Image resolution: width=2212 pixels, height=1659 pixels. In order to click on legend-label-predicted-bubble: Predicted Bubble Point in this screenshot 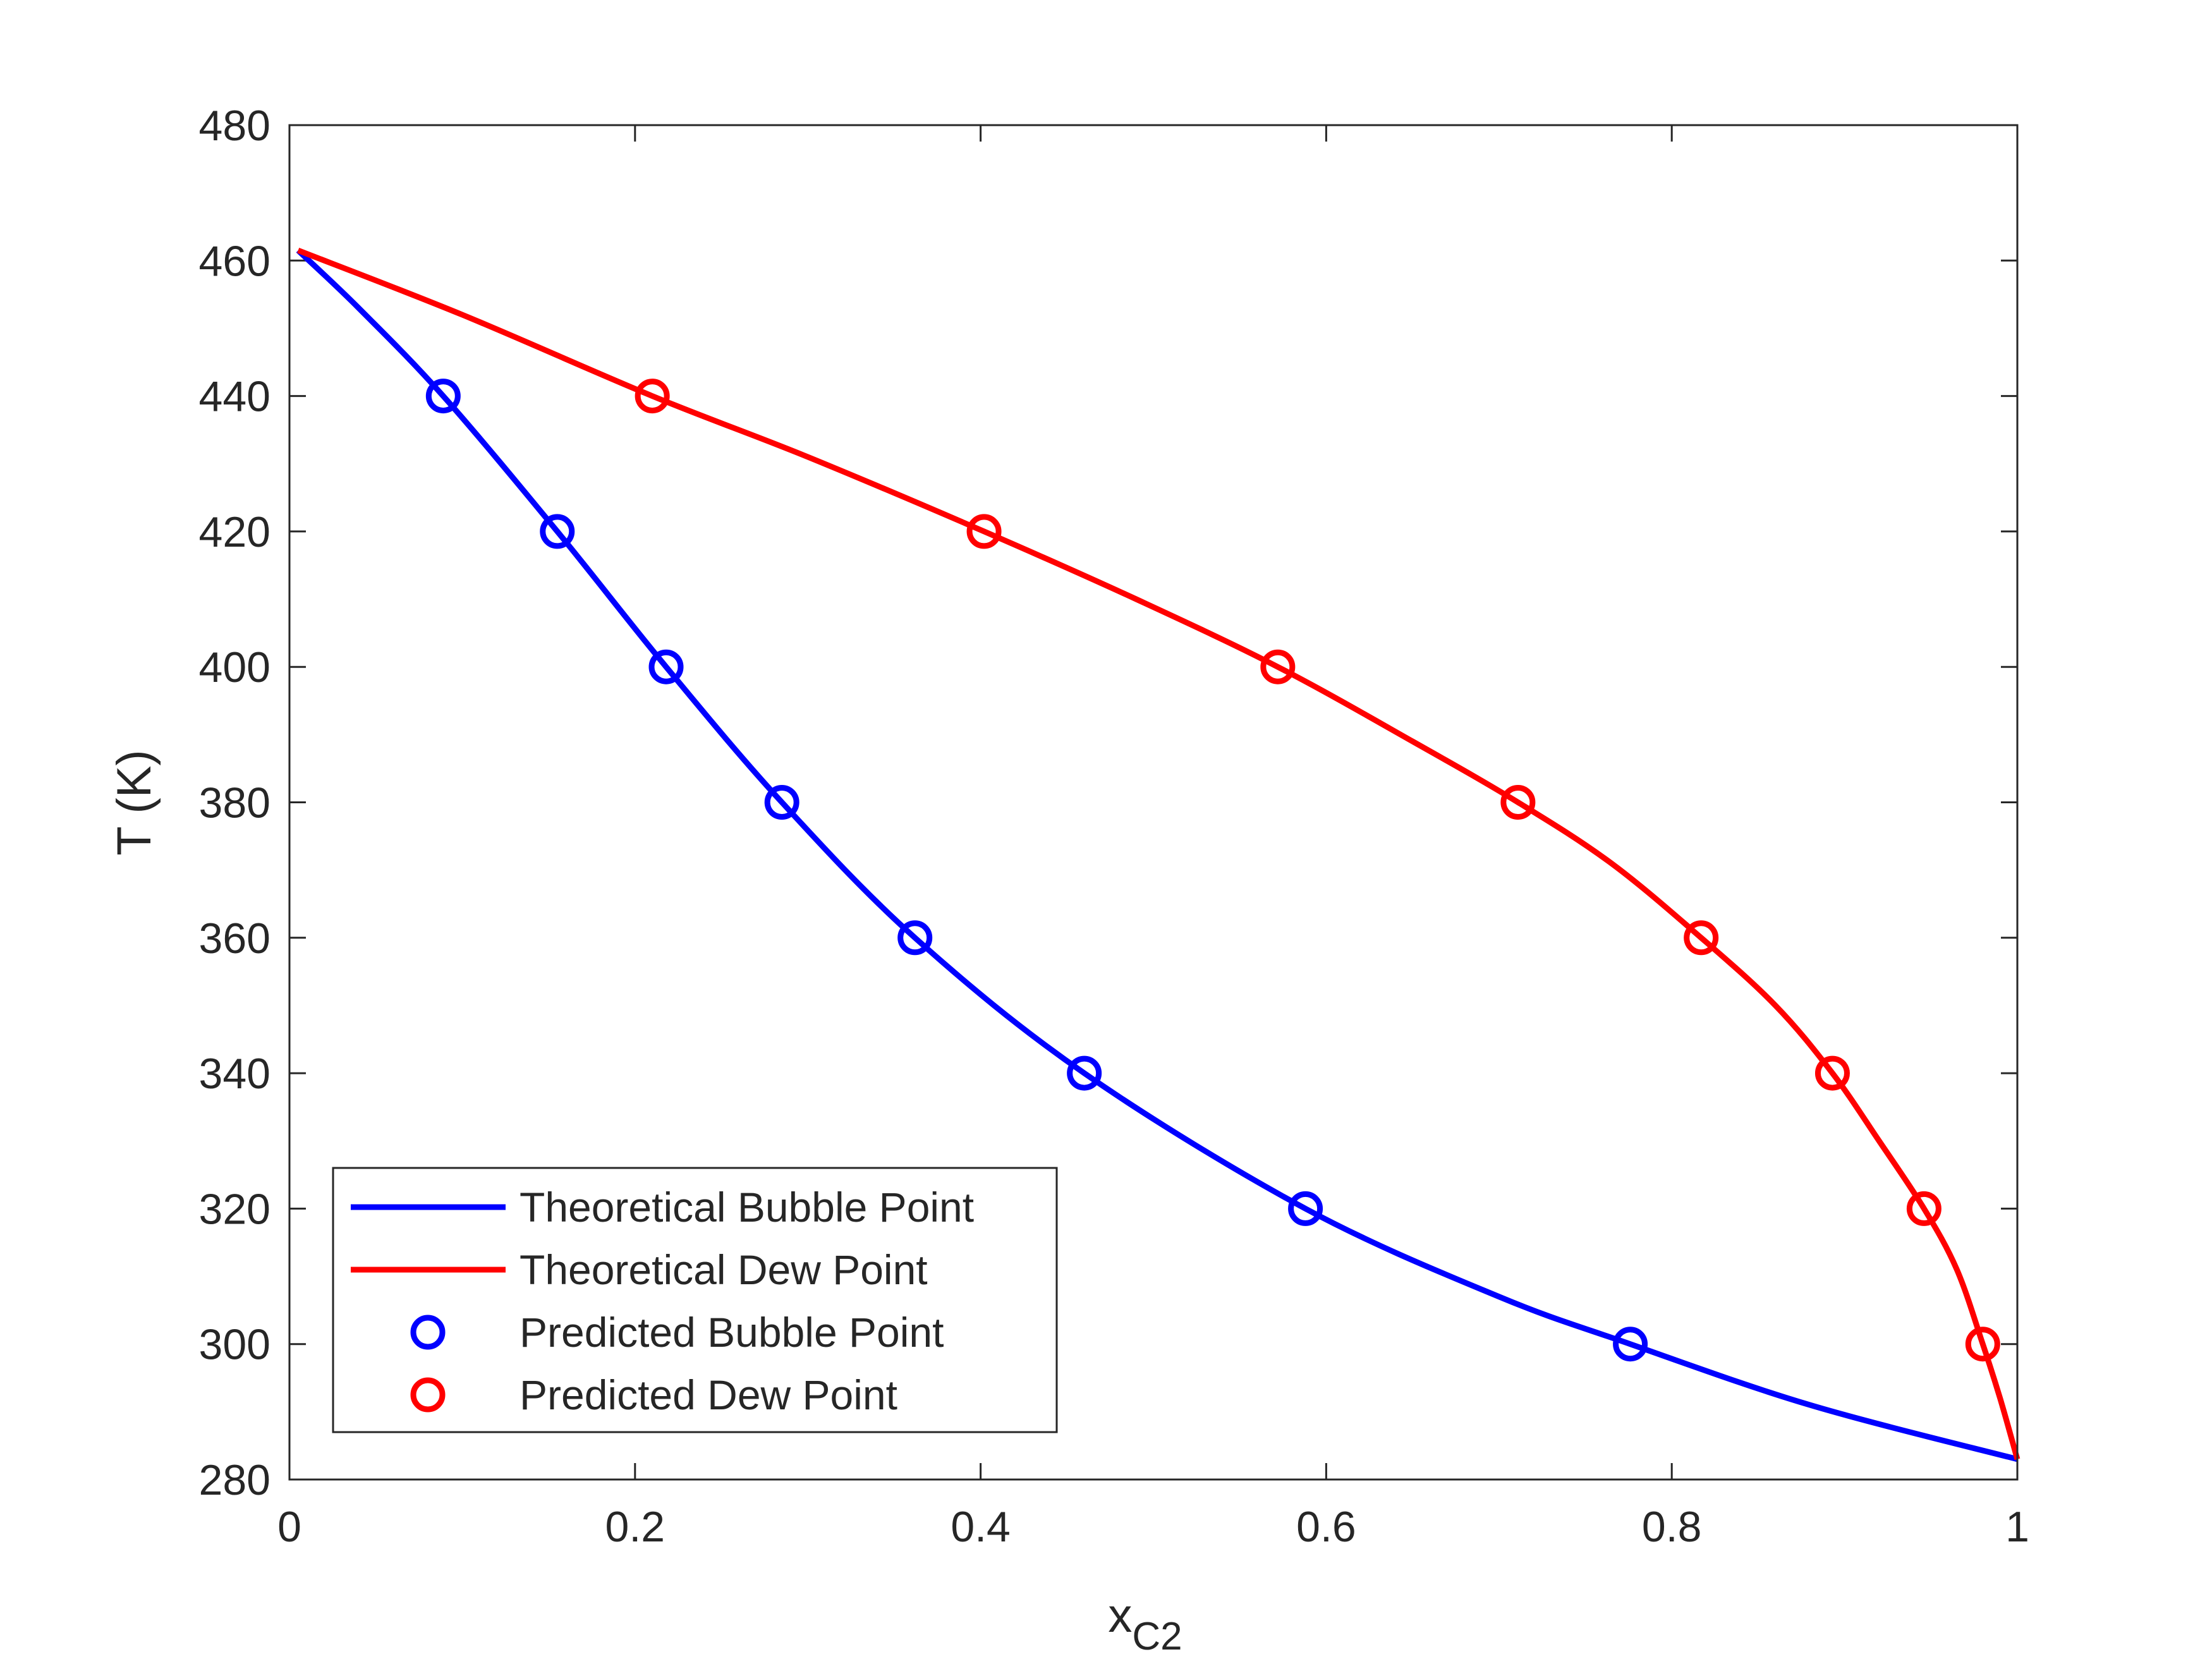, I will do `click(732, 1333)`.